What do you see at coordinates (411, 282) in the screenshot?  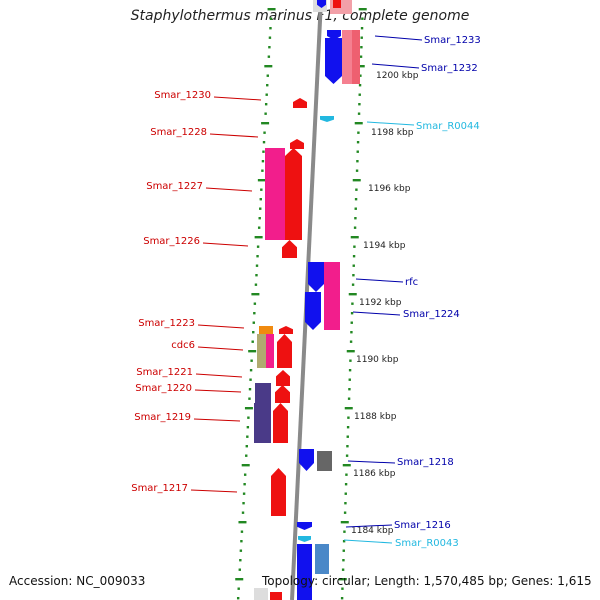 I see `gene-label-rfc: rfc` at bounding box center [411, 282].